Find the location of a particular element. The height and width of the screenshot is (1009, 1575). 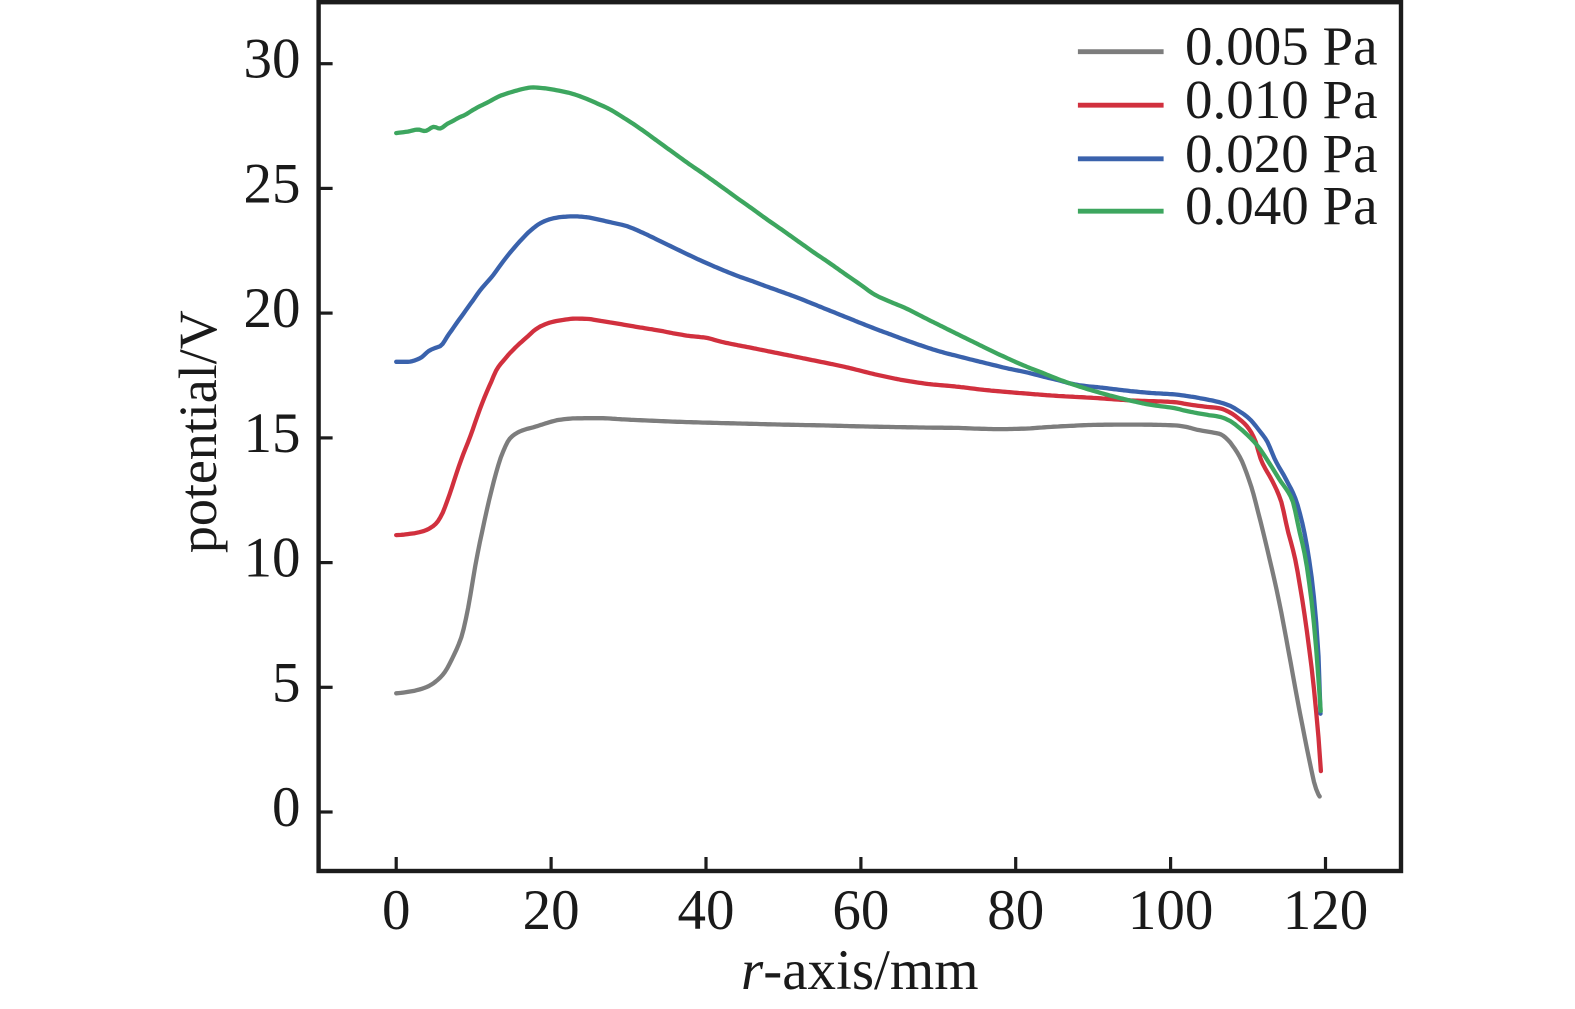

svg-text: 0.020 Pa is located at coordinates (1281, 153).